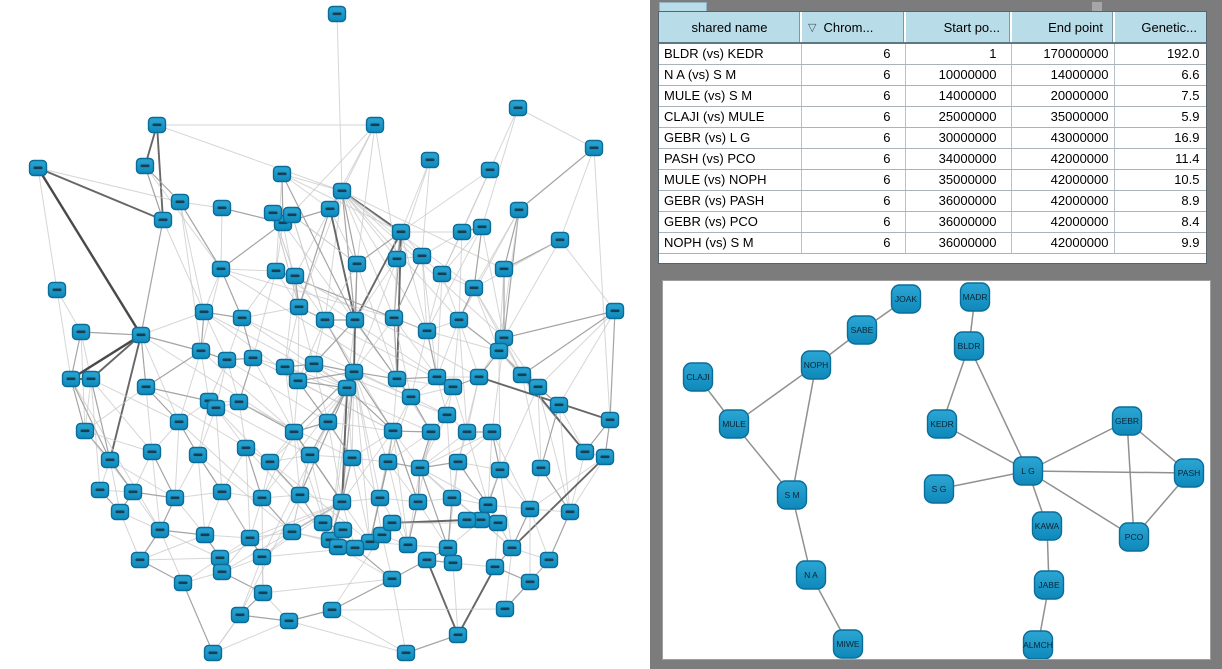 This screenshot has width=1222, height=669. I want to click on table-cell: 170000000, so click(1063, 54).